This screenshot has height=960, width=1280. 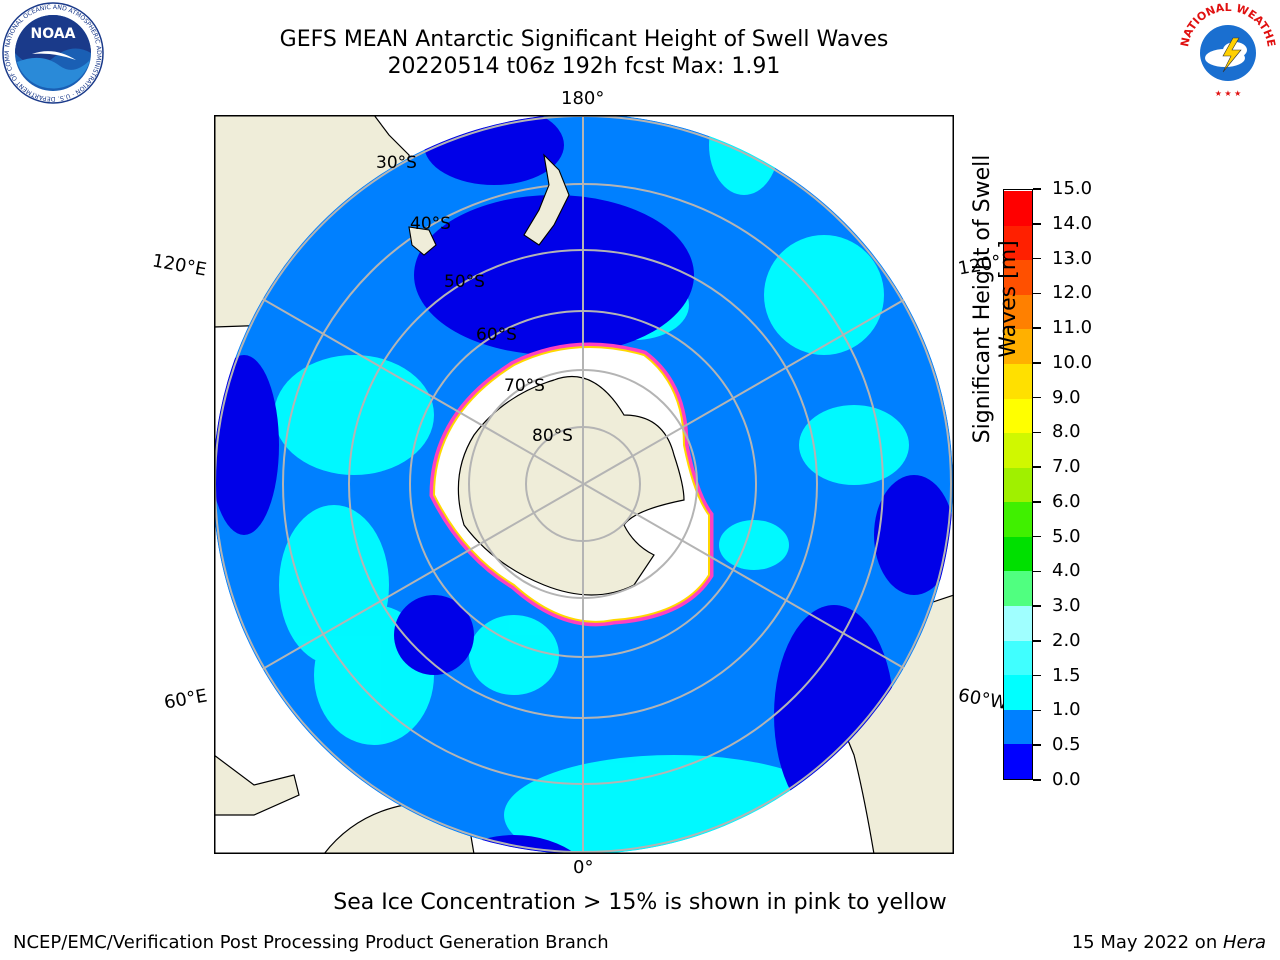 I want to click on islands, so click(x=489, y=204).